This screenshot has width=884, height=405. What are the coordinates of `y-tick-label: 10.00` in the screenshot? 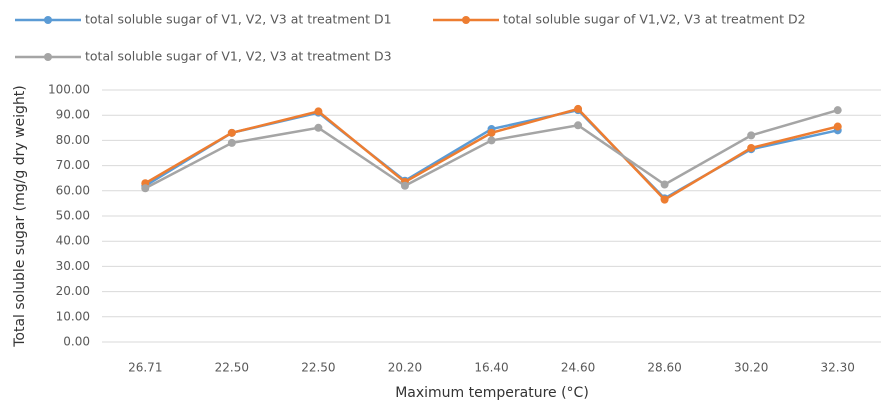 It's located at (73, 316).